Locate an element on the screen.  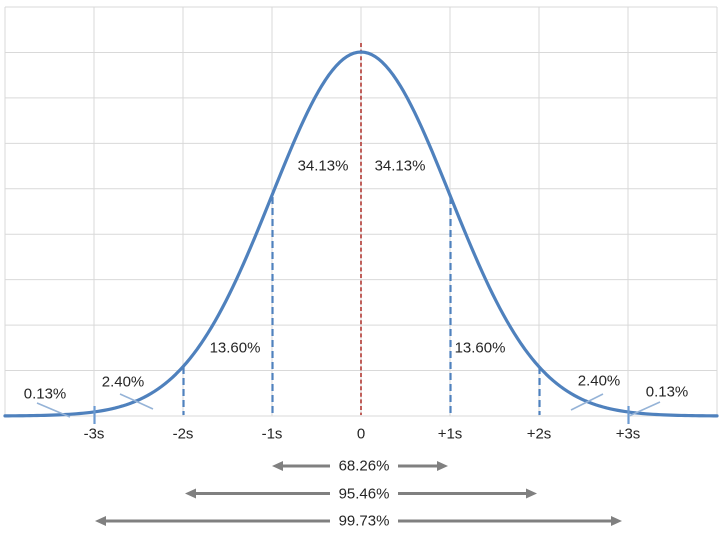
x-tick-plus-1s: +1s is located at coordinates (450, 434).